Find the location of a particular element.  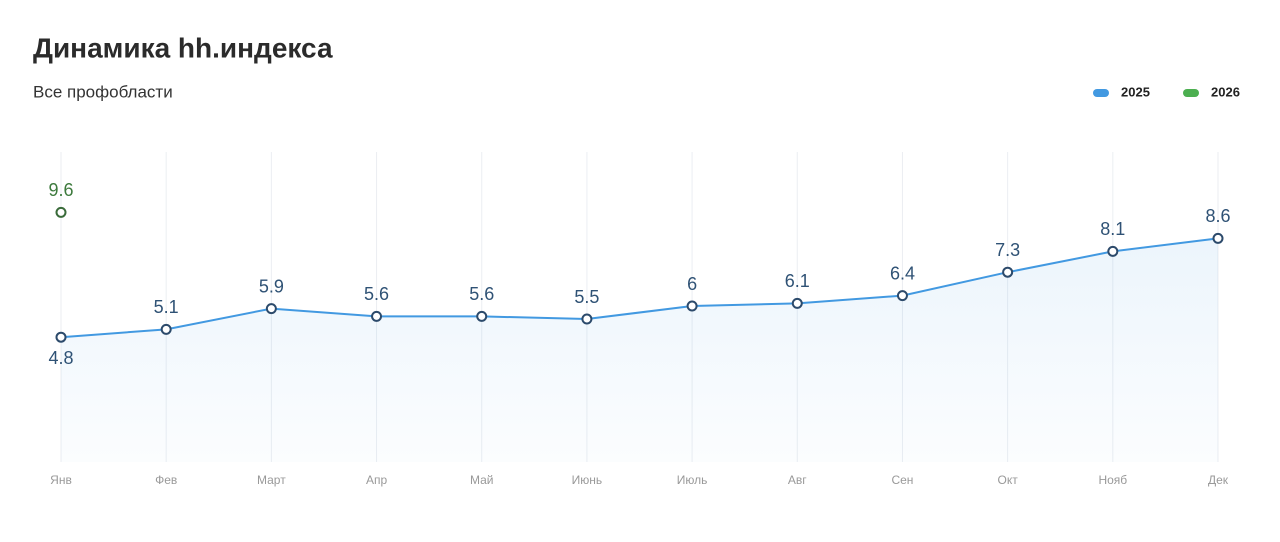

data-label: 7.3 is located at coordinates (1007, 250).